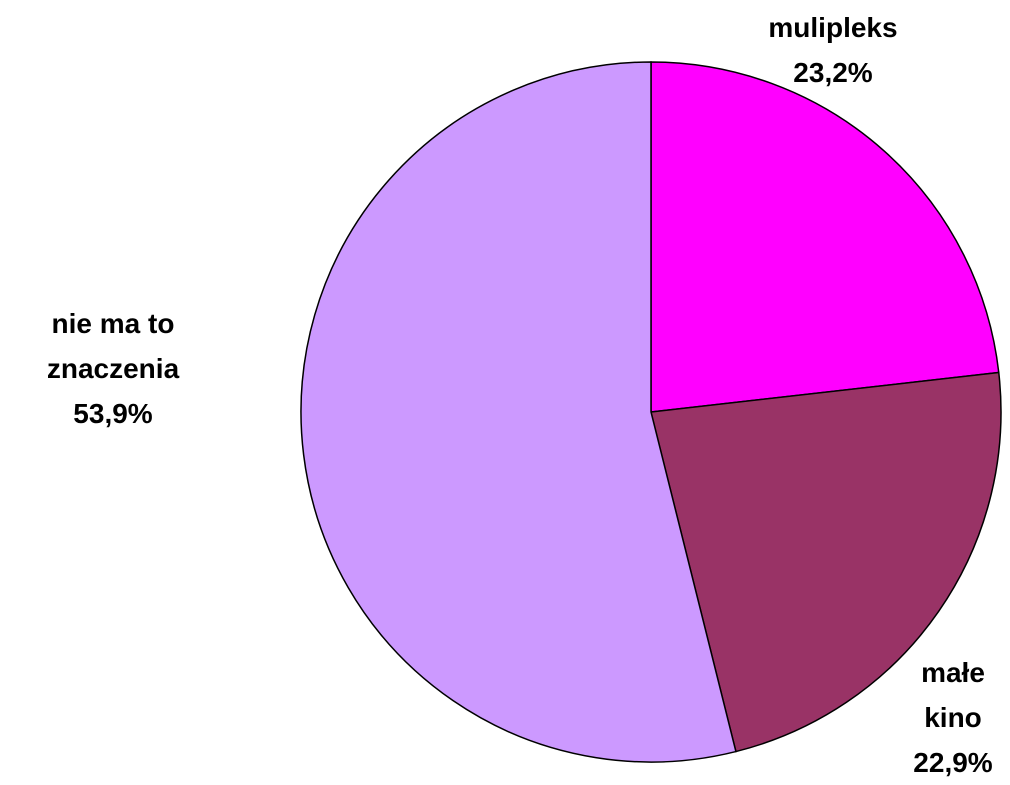 This screenshot has width=1010, height=785. What do you see at coordinates (953, 695) in the screenshot?
I see `slice-label: małe kino` at bounding box center [953, 695].